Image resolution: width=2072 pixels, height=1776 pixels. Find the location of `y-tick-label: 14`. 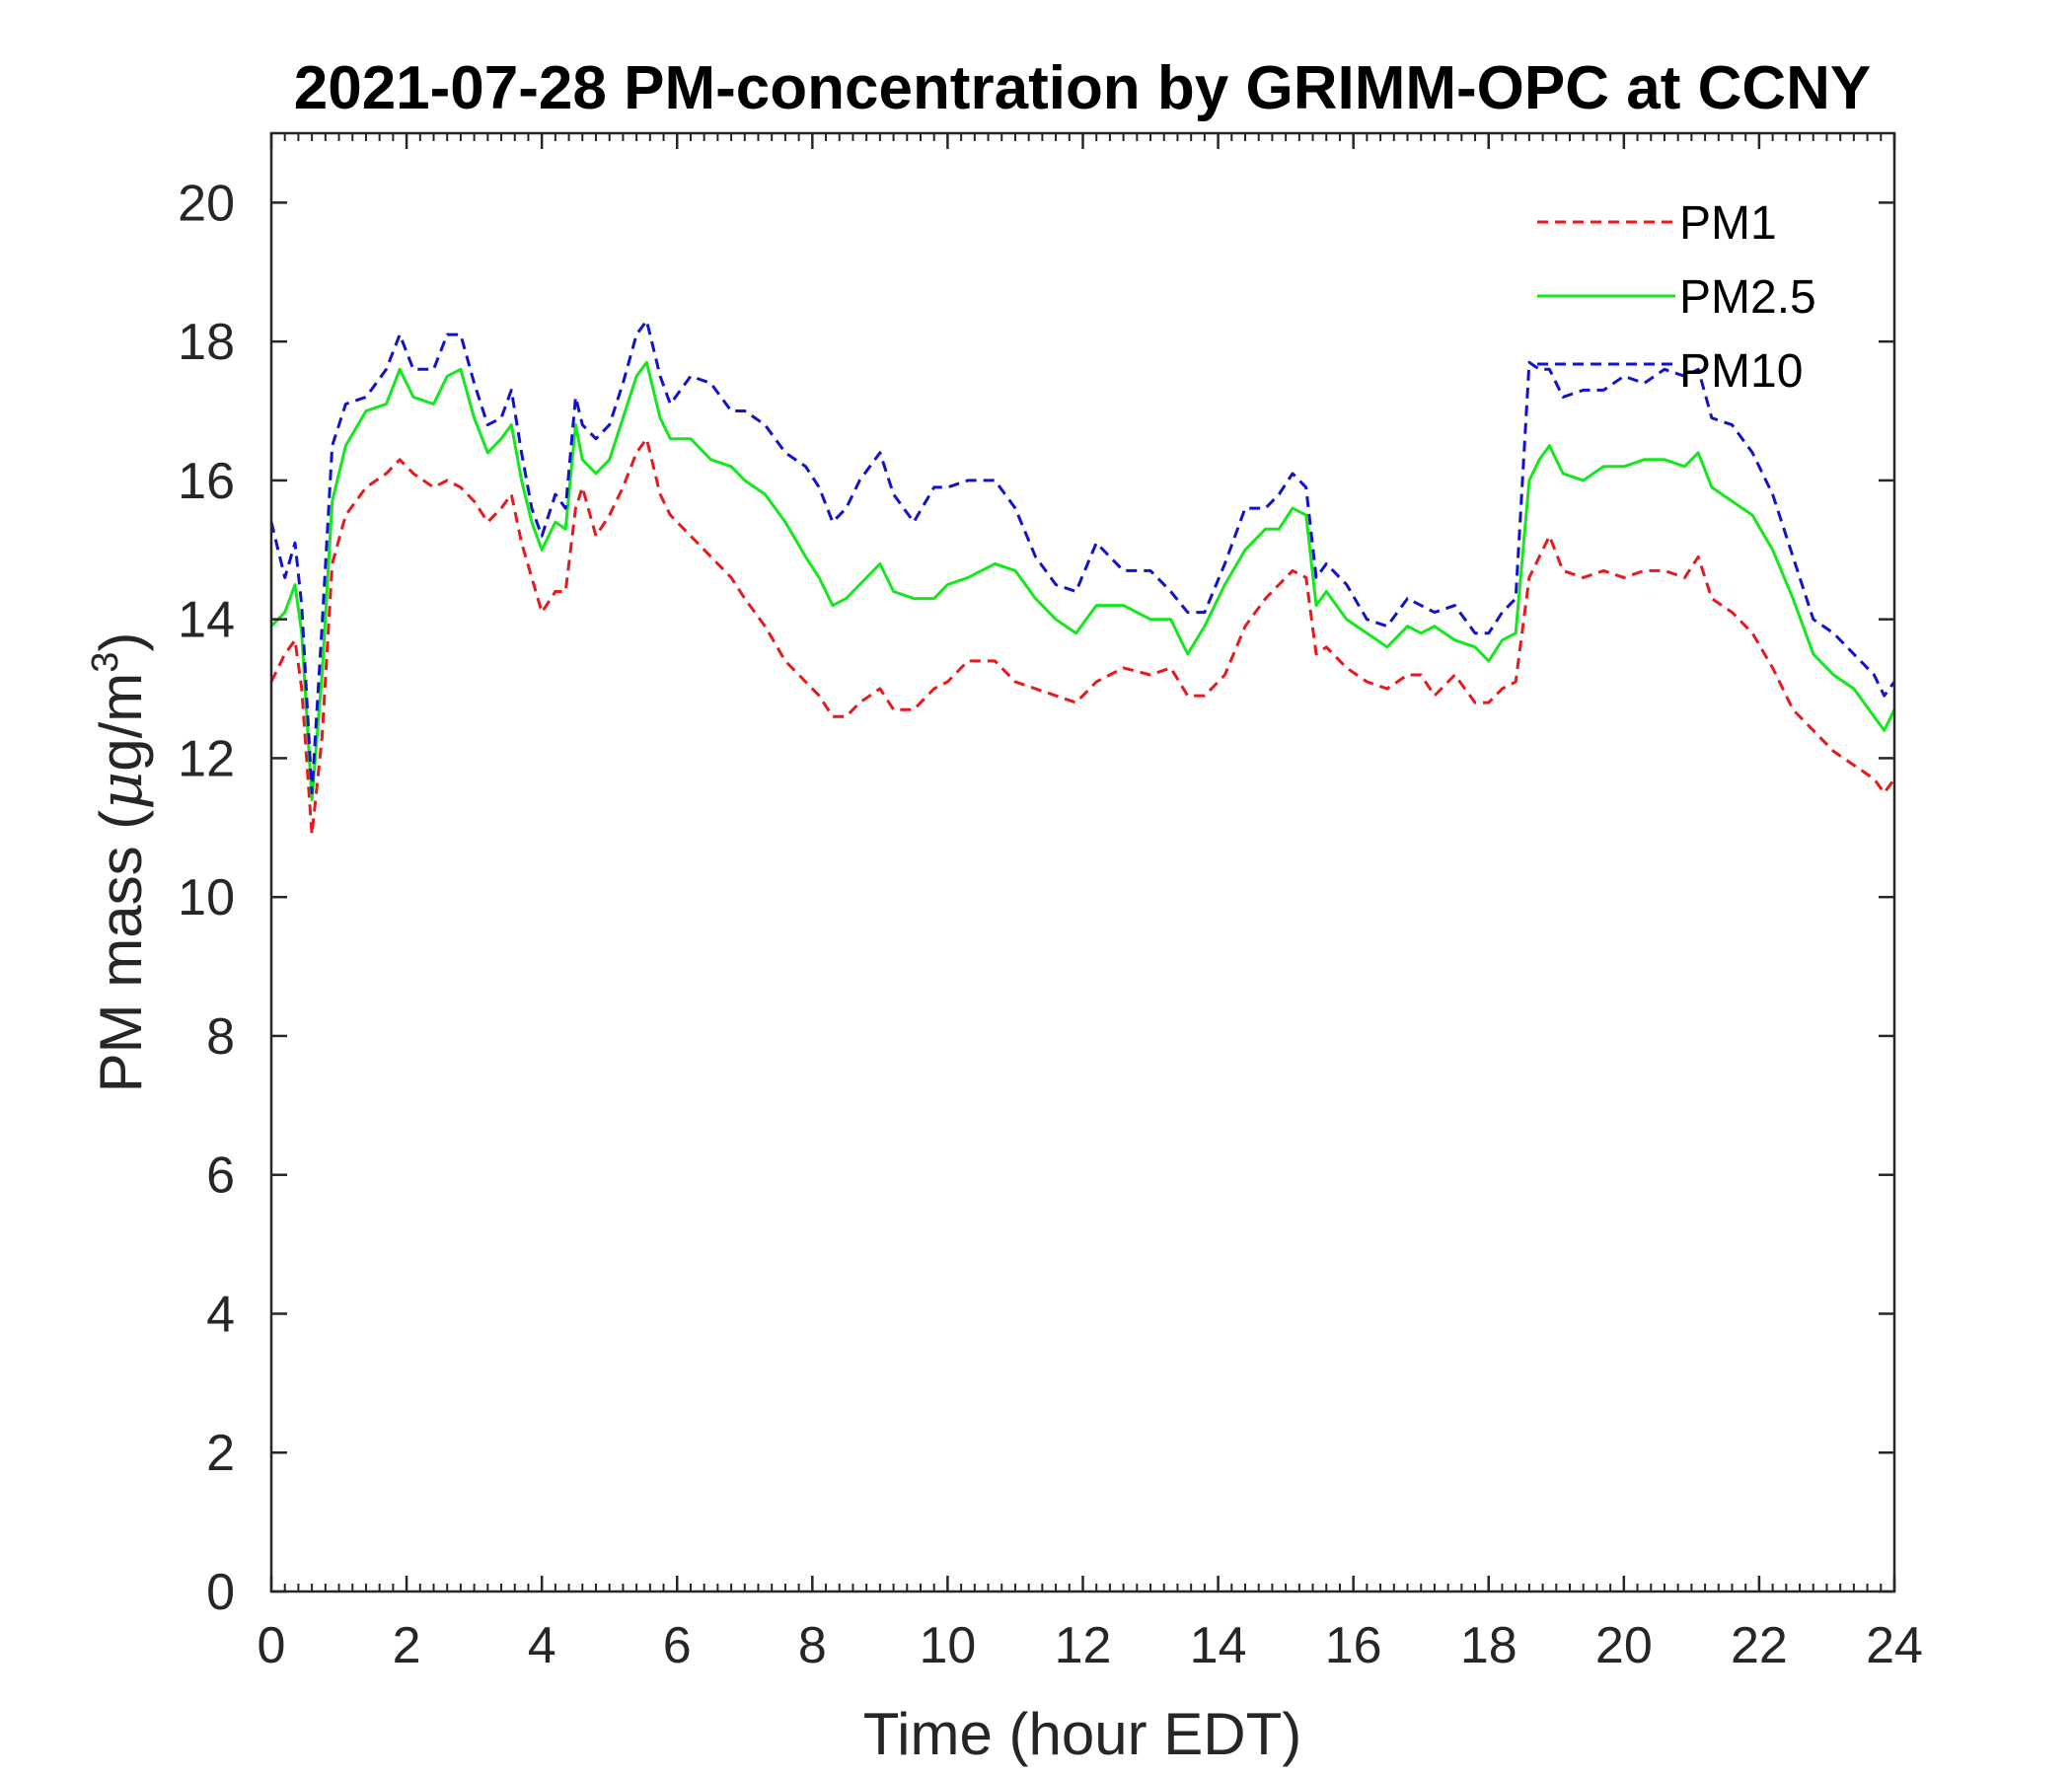

y-tick-label: 14 is located at coordinates (206, 621).